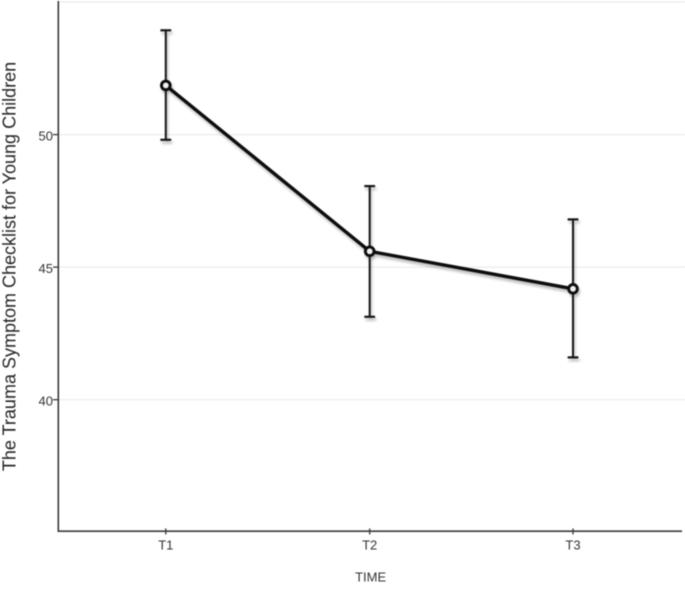  I want to click on svg-text: T2, so click(369, 544).